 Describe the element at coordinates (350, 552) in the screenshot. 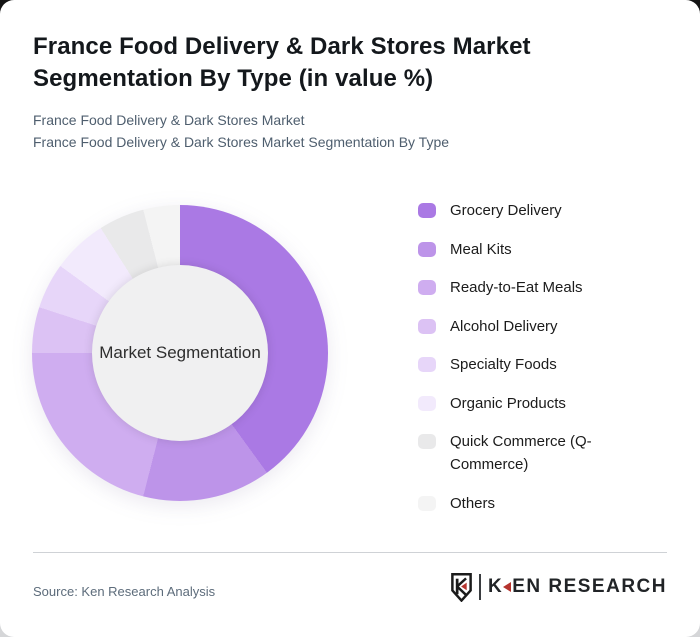

I see `footer-divider` at that location.